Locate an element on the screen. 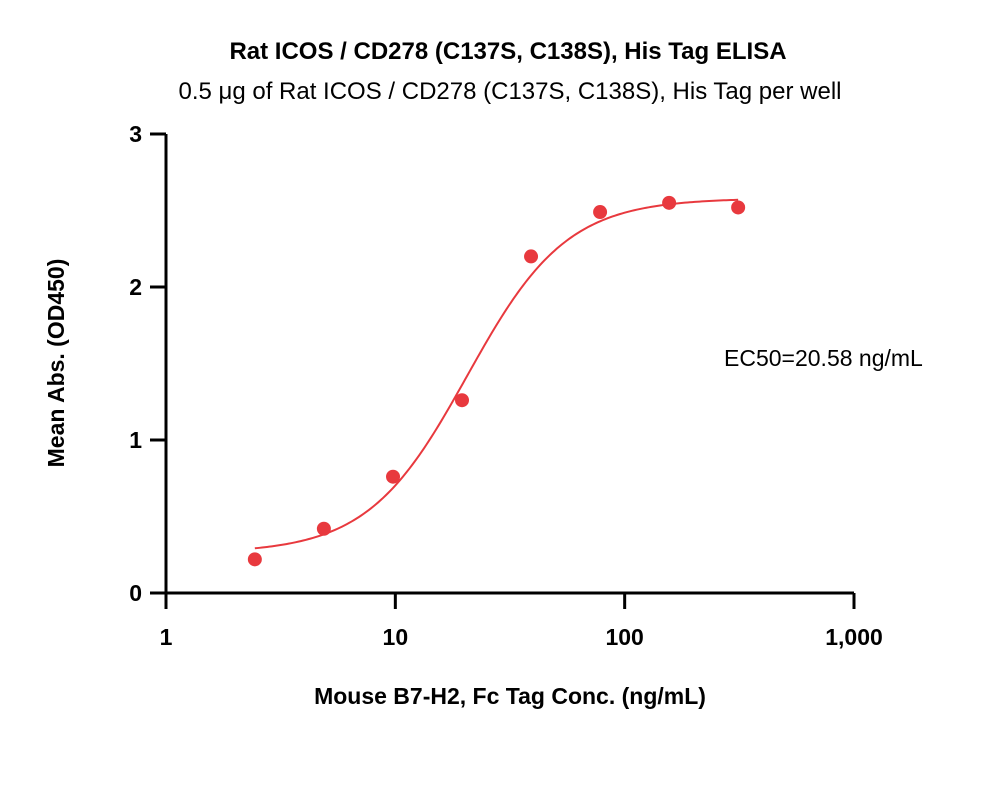  x-tick-label: 100 is located at coordinates (624, 637).